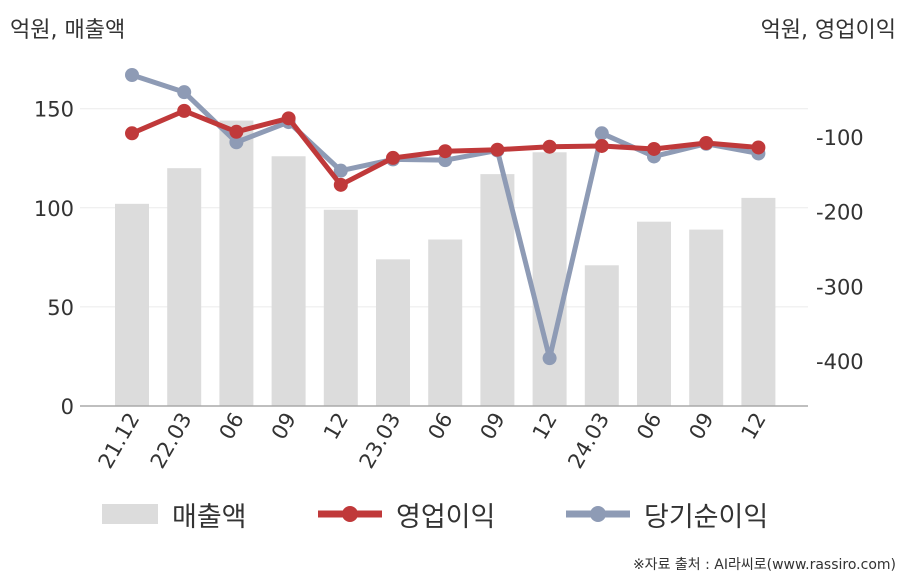 The image size is (908, 580). What do you see at coordinates (706, 517) in the screenshot?
I see `legend-label-net-profit: 당기순이익` at bounding box center [706, 517].